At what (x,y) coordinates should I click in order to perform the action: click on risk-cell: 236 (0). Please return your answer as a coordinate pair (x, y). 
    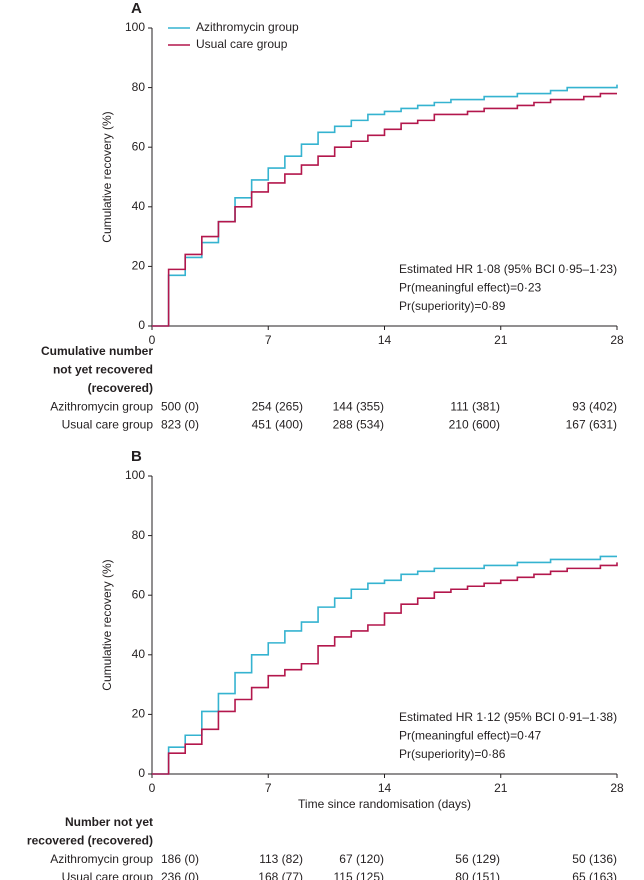
    Looking at the image, I should click on (180, 875).